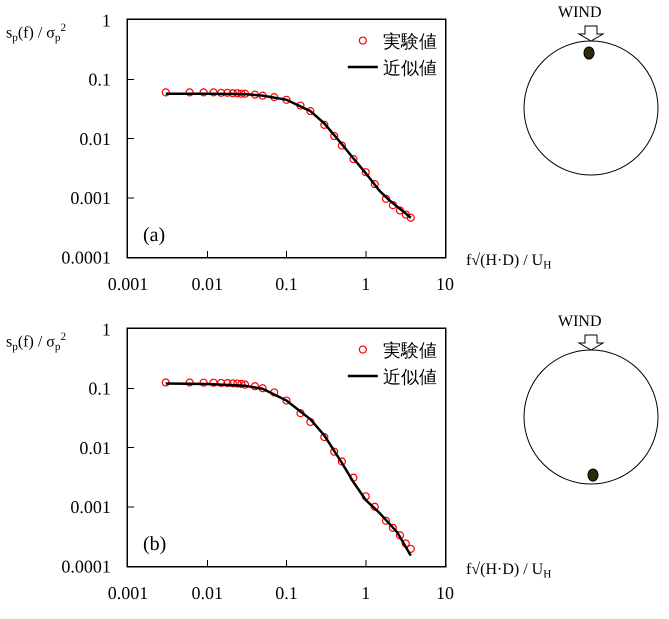 This screenshot has width=669, height=619. What do you see at coordinates (154, 544) in the screenshot?
I see `annotation: (b)` at bounding box center [154, 544].